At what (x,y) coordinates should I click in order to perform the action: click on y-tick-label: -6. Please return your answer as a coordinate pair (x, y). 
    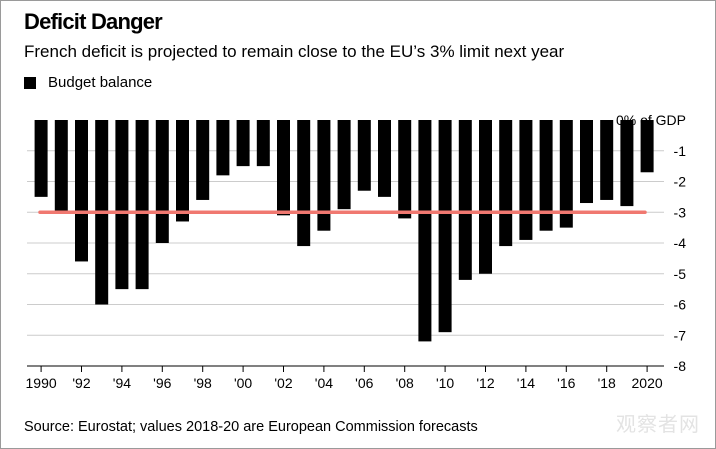
    Looking at the image, I should click on (680, 305).